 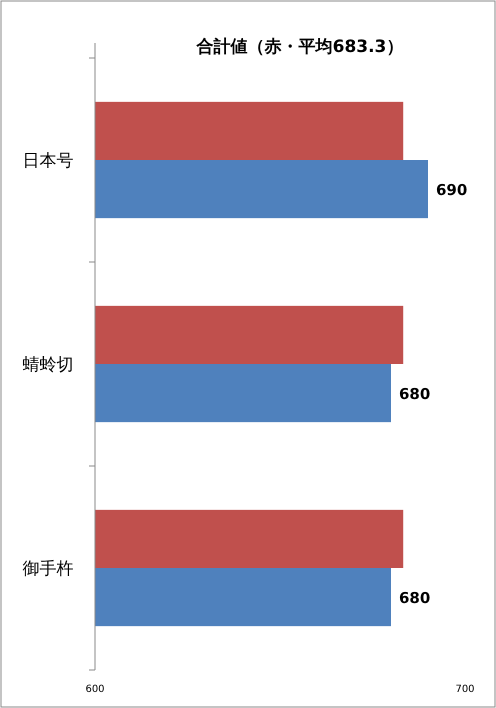 I want to click on y-tick-label: 日本号, so click(x=48, y=161).